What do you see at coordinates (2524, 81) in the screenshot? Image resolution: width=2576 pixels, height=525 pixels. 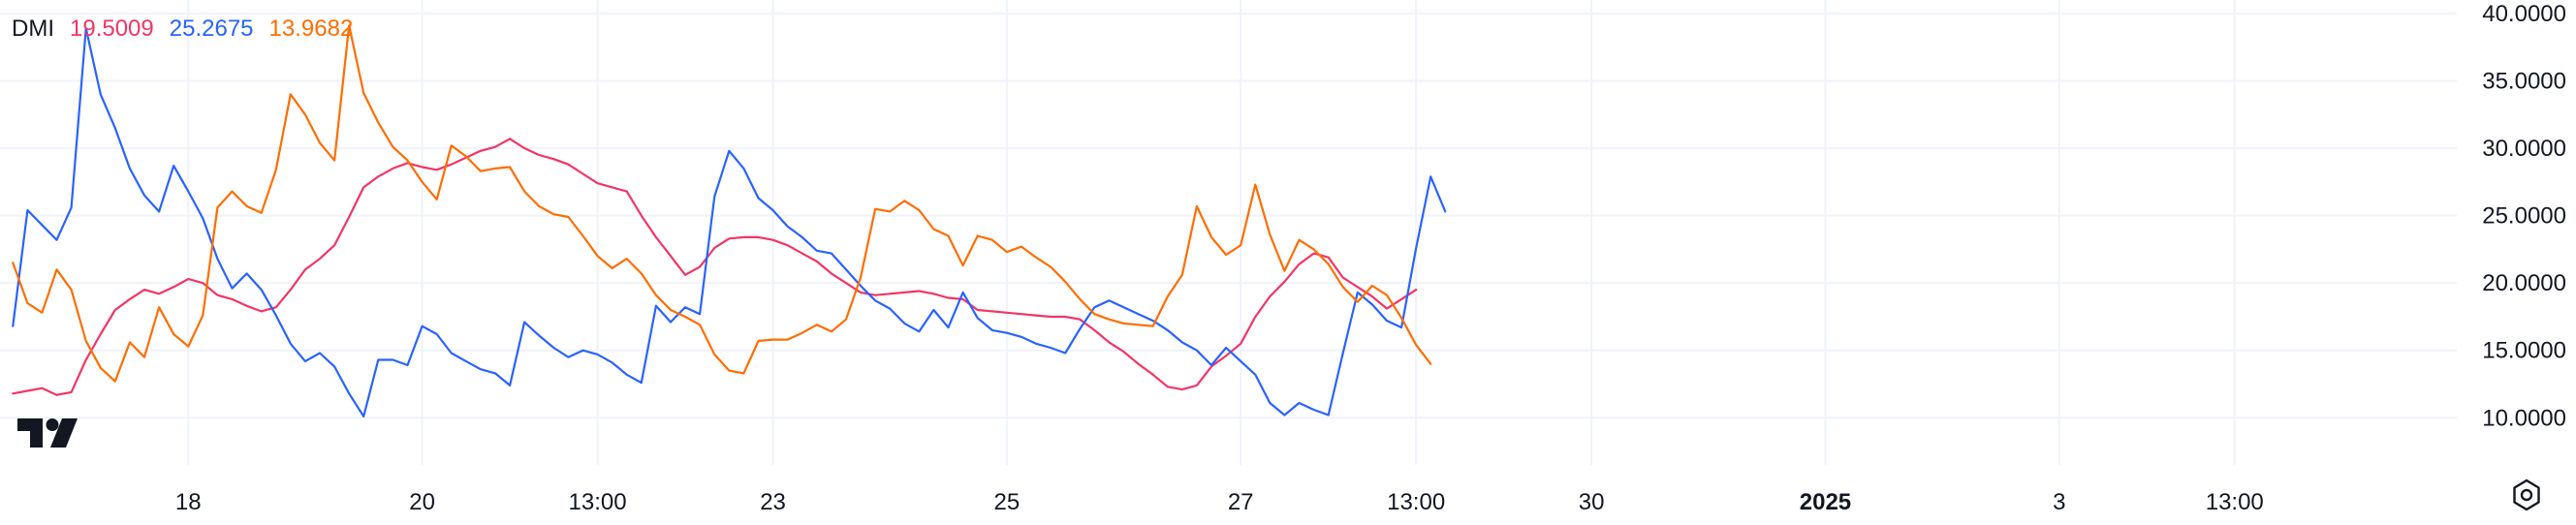 I see `y-tick-label: 35.0000` at bounding box center [2524, 81].